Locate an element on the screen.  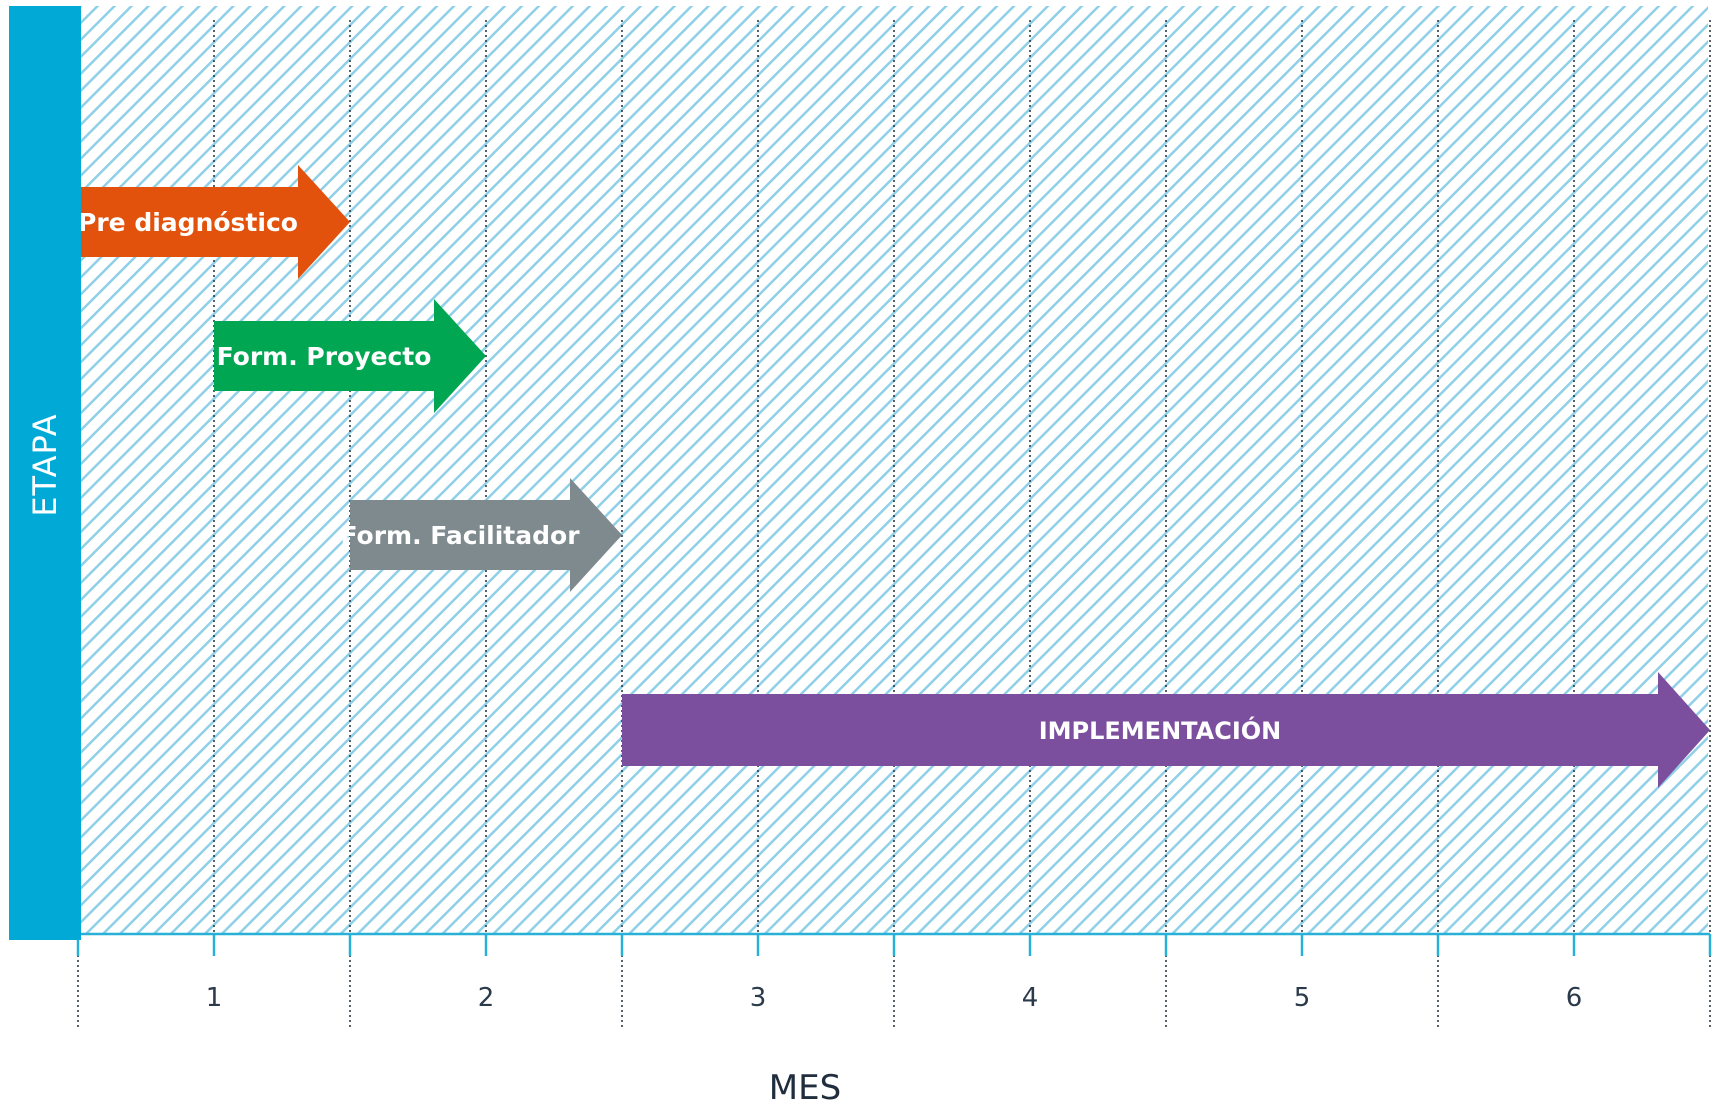
y-axis-band is located at coordinates (45, 473).